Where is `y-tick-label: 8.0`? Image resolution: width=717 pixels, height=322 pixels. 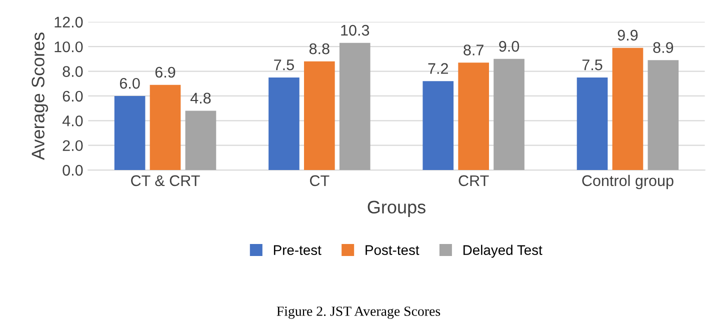
y-tick-label: 8.0 is located at coordinates (72, 71).